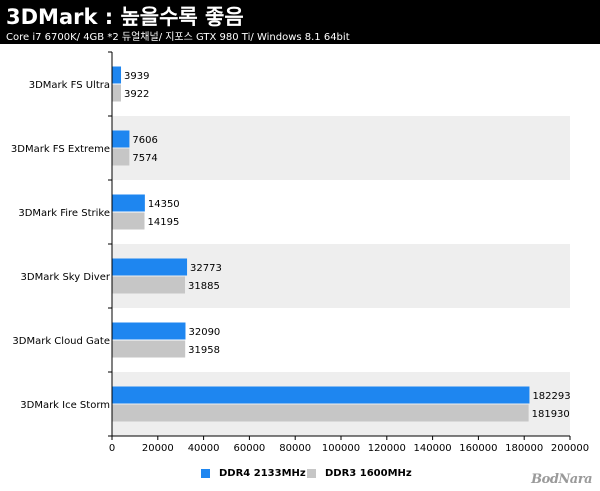  What do you see at coordinates (136, 94) in the screenshot?
I see `data-label-ddr3: 3922` at bounding box center [136, 94].